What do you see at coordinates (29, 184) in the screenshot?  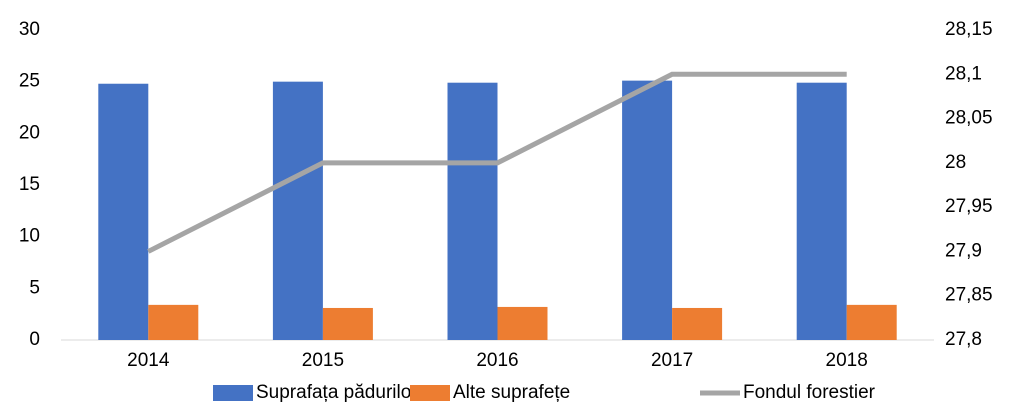 I see `y-tick-label: 15` at bounding box center [29, 184].